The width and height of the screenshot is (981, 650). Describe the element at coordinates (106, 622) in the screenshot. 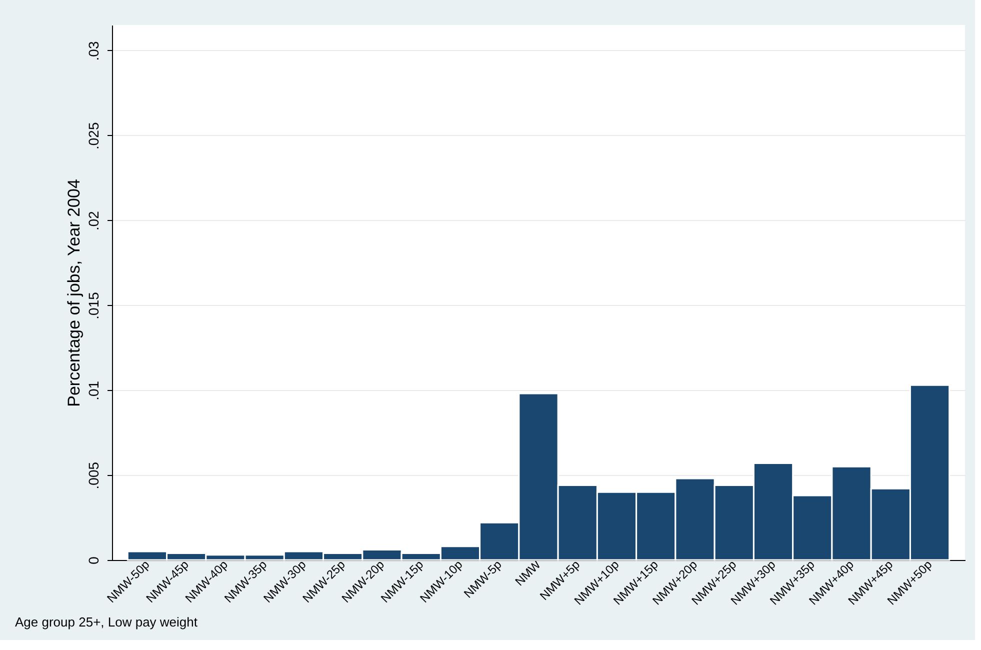

I see `text: Age group 25+, Low pay weight` at that location.